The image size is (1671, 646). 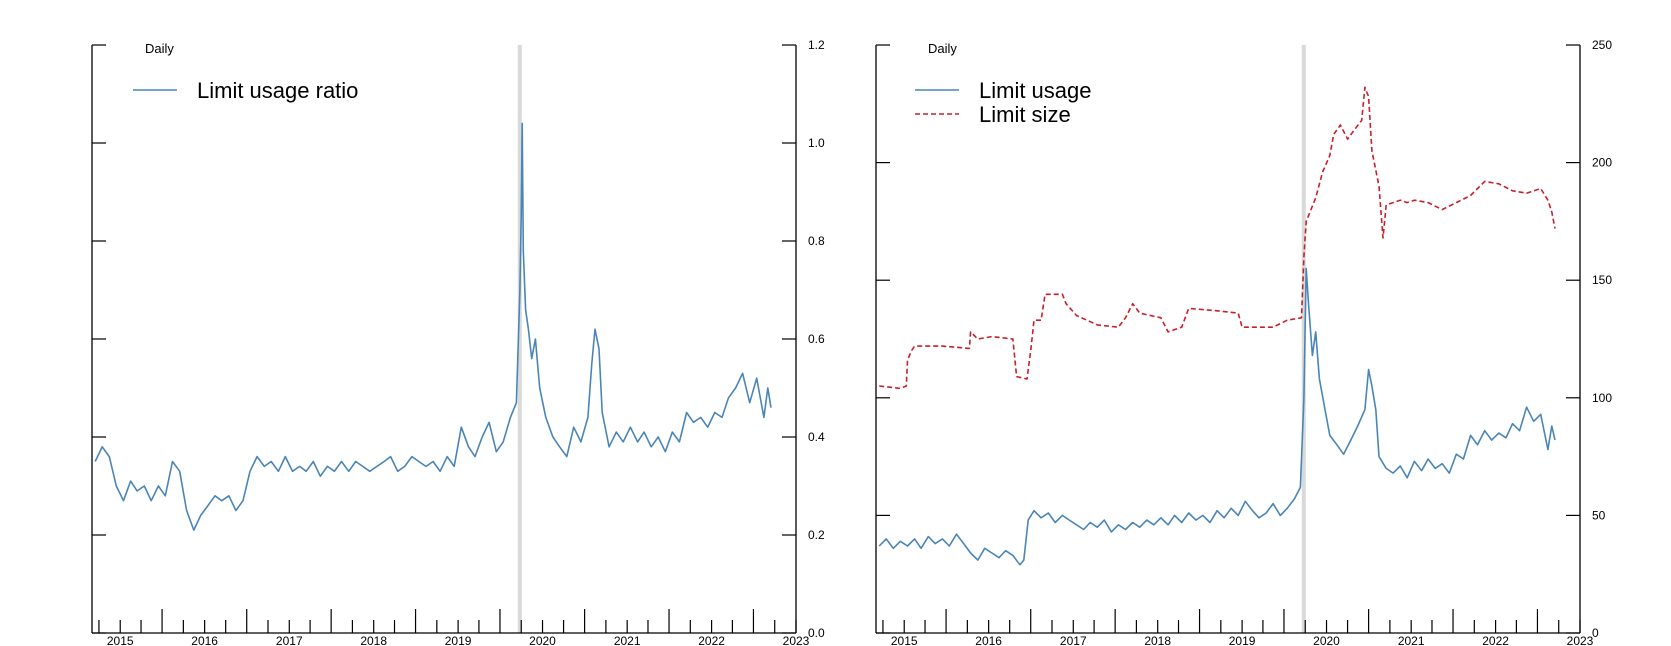 I want to click on y-tick-label: 150, so click(x=1602, y=280).